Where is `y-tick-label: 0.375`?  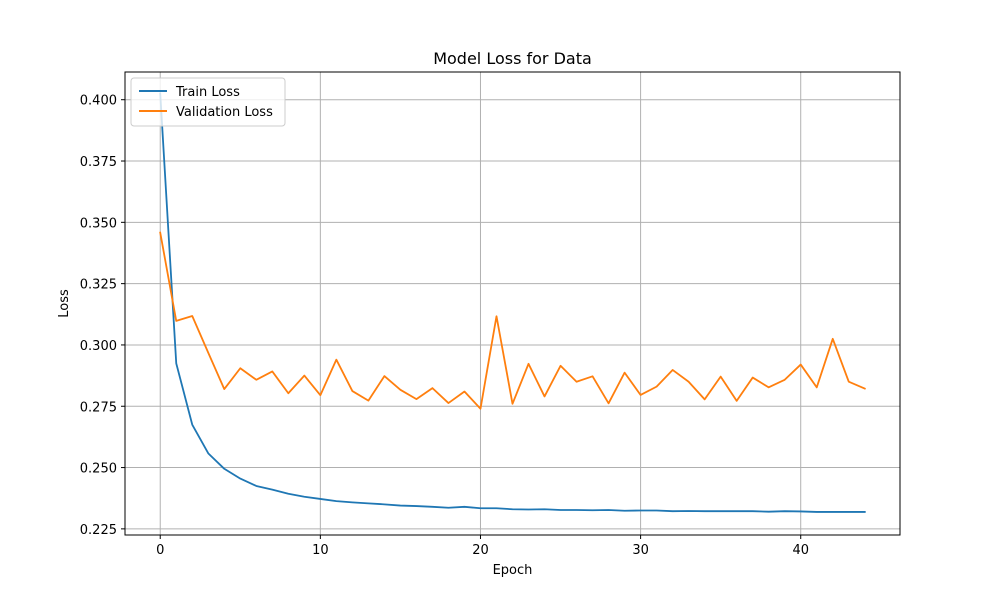
y-tick-label: 0.375 is located at coordinates (98, 162).